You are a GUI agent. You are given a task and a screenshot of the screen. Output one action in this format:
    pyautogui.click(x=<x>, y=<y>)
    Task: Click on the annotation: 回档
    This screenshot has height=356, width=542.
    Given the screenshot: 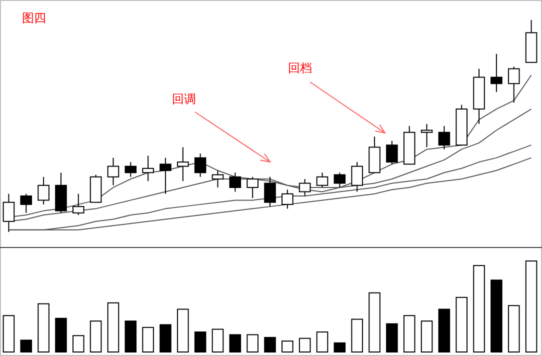 What is the action you would take?
    pyautogui.click(x=300, y=68)
    